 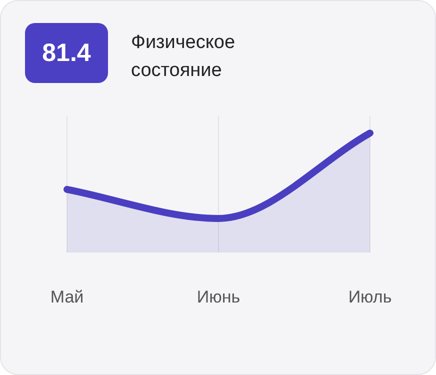 What do you see at coordinates (67, 296) in the screenshot?
I see `x-tick-label: Май` at bounding box center [67, 296].